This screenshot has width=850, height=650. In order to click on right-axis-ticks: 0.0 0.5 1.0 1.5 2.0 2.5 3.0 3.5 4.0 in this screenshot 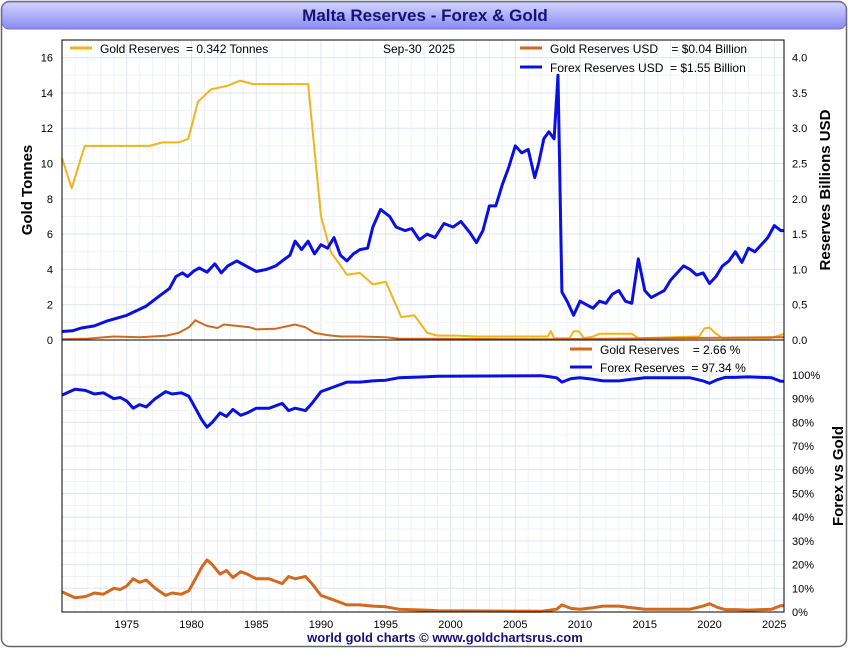, I will do `click(799, 200)`.